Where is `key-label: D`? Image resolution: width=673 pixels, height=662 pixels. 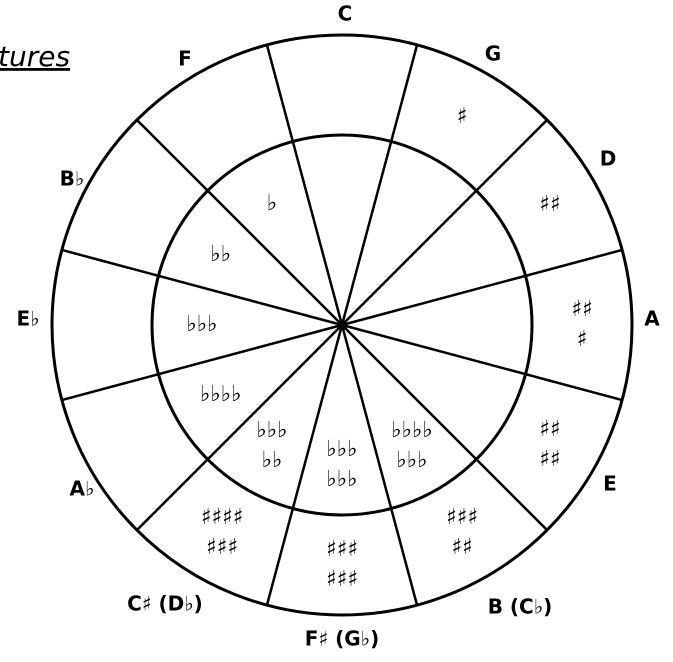 key-label: D is located at coordinates (608, 159).